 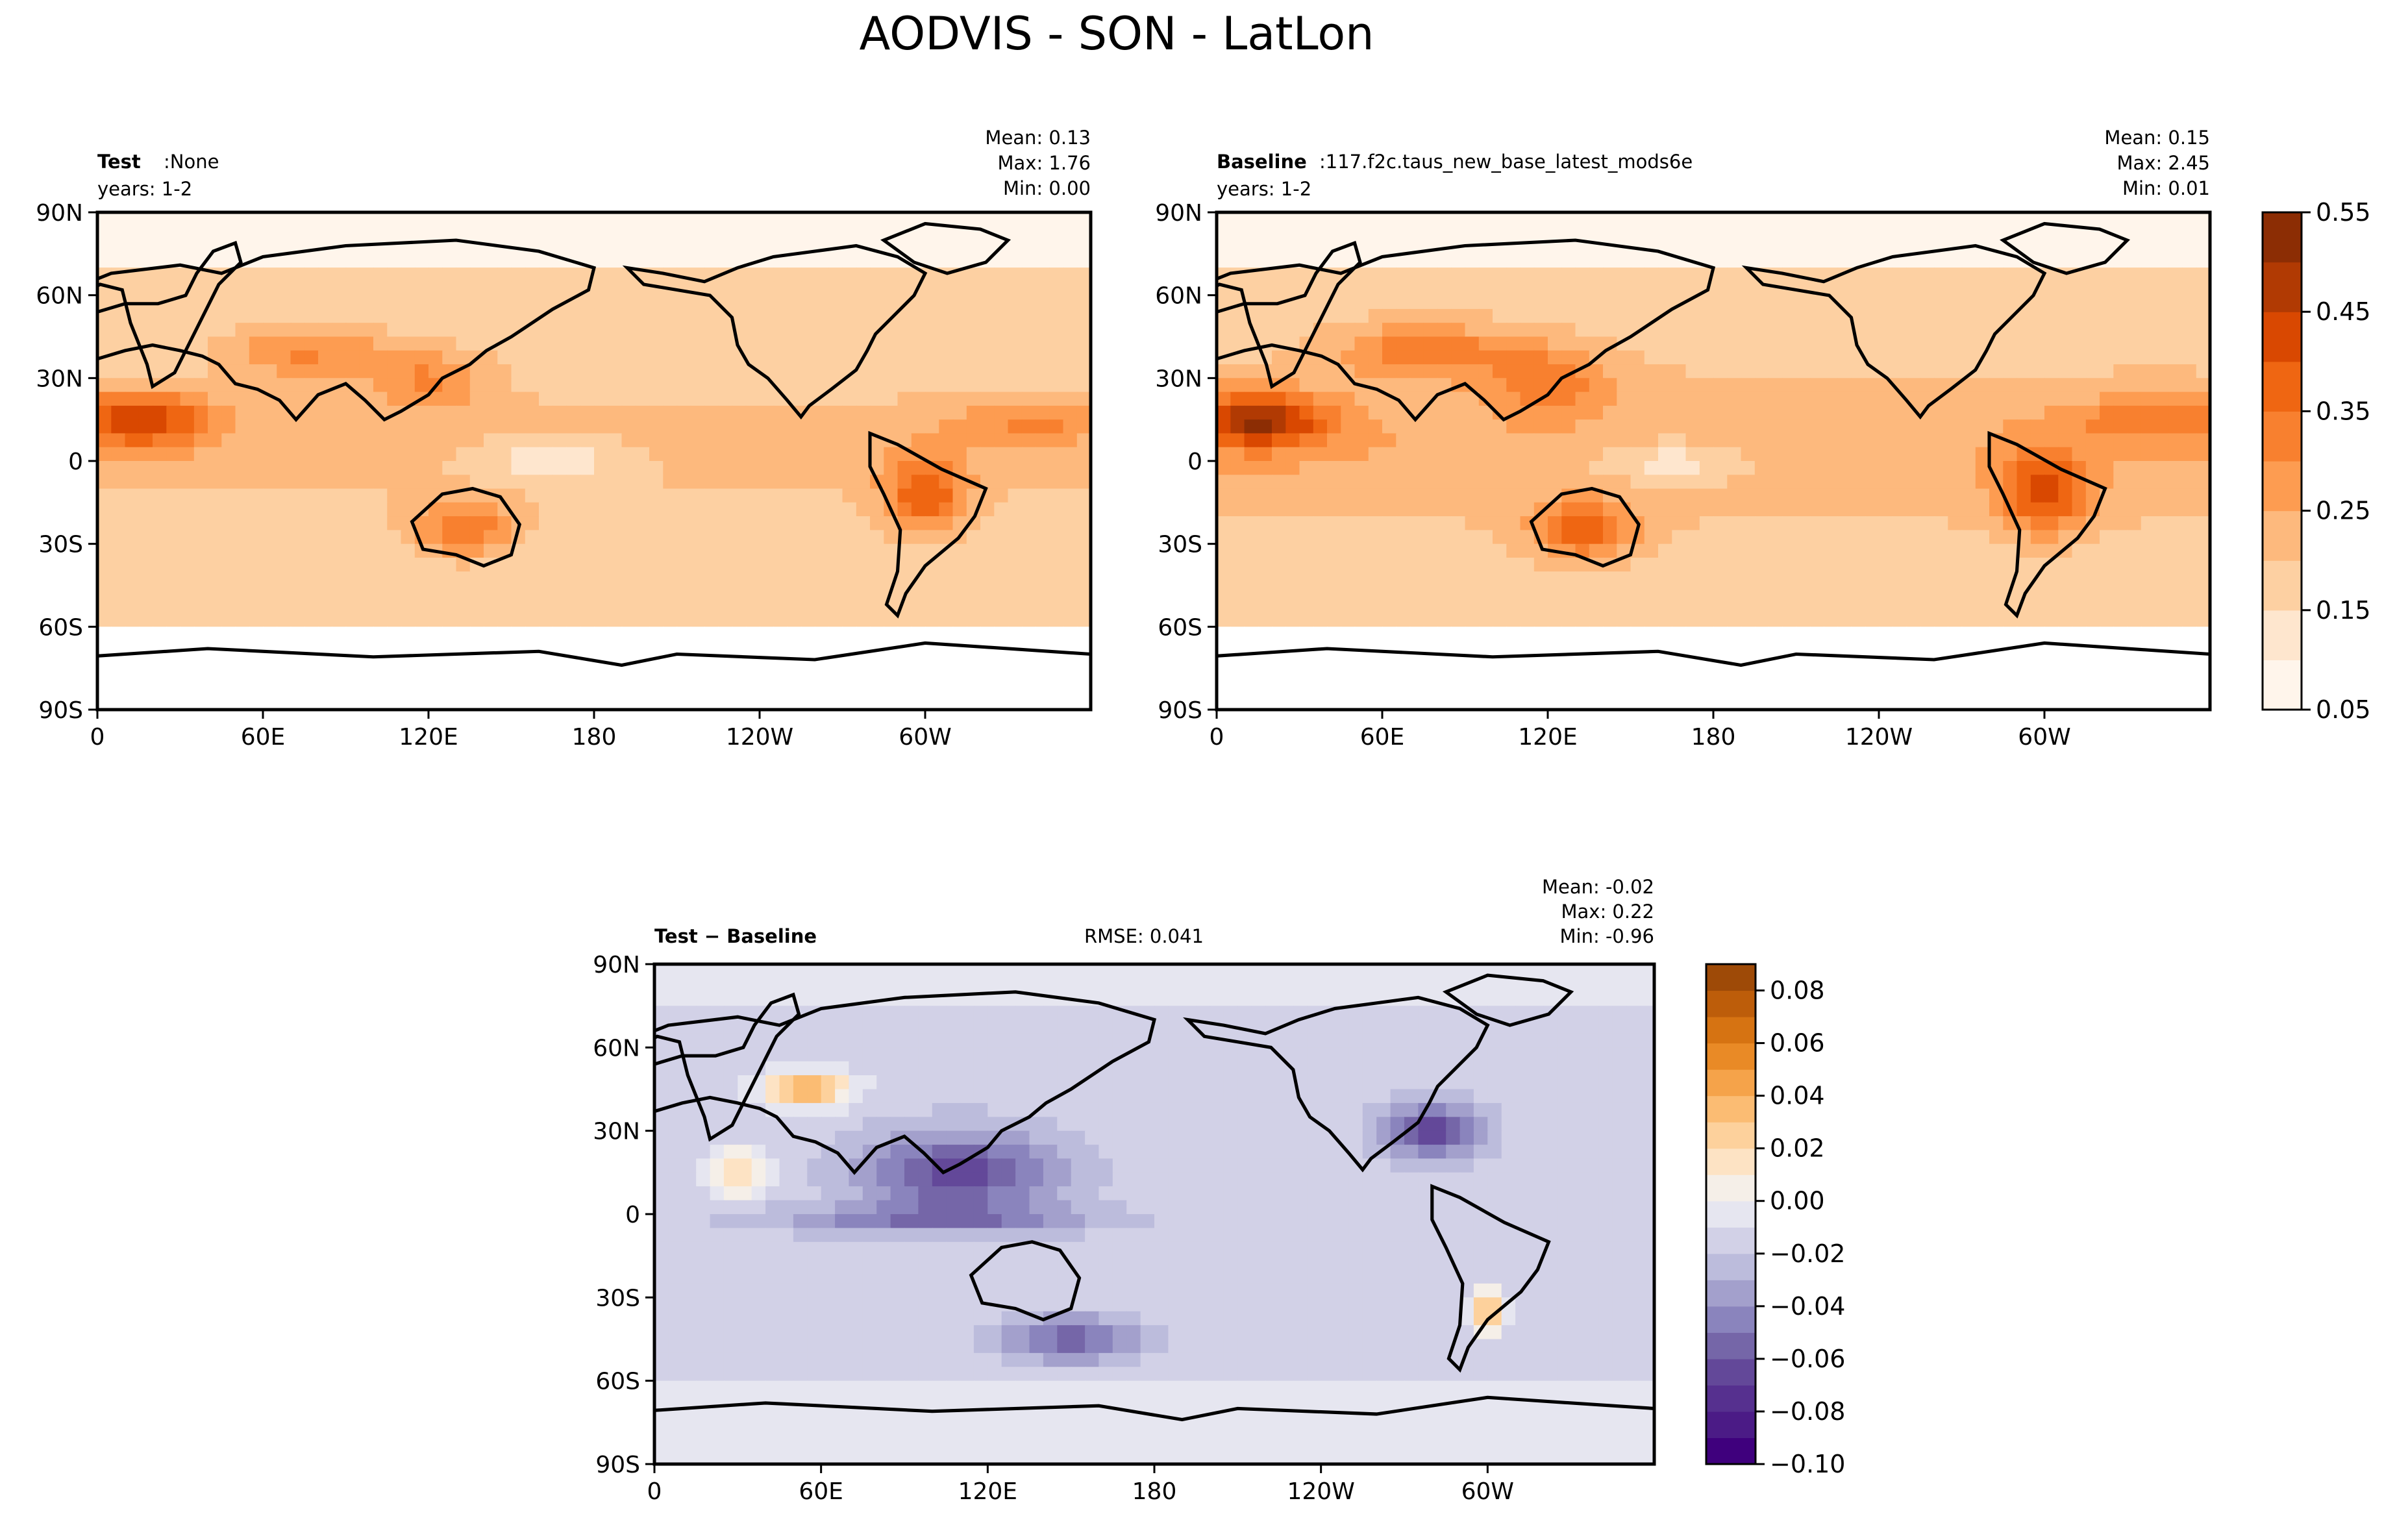 I want to click on panel-years: years: 1-2, so click(x=1264, y=189).